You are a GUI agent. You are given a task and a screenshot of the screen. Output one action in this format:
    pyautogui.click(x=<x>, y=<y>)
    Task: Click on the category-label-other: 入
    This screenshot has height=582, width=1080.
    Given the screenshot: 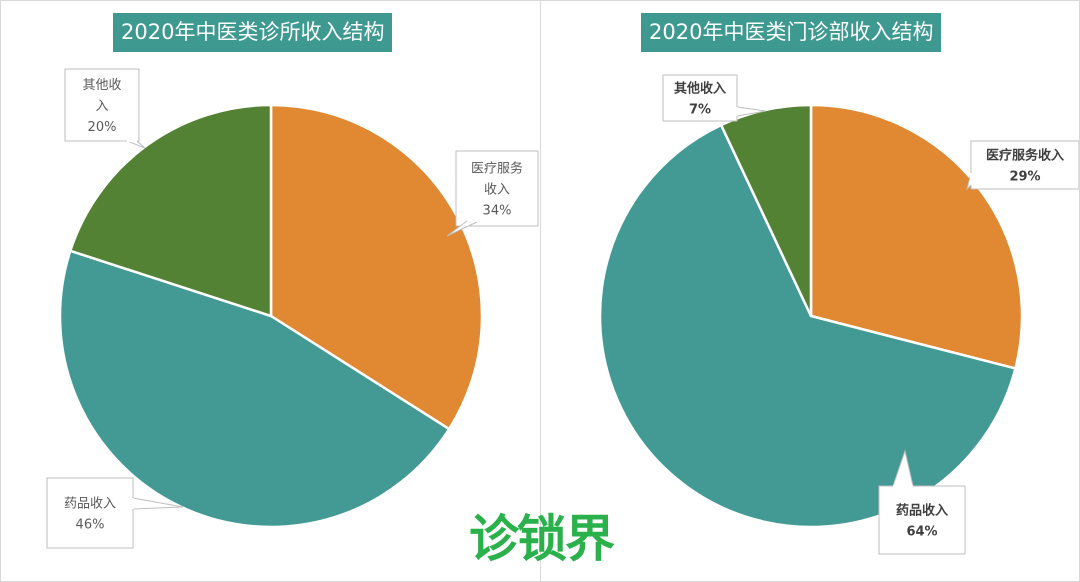 What is the action you would take?
    pyautogui.click(x=101, y=106)
    